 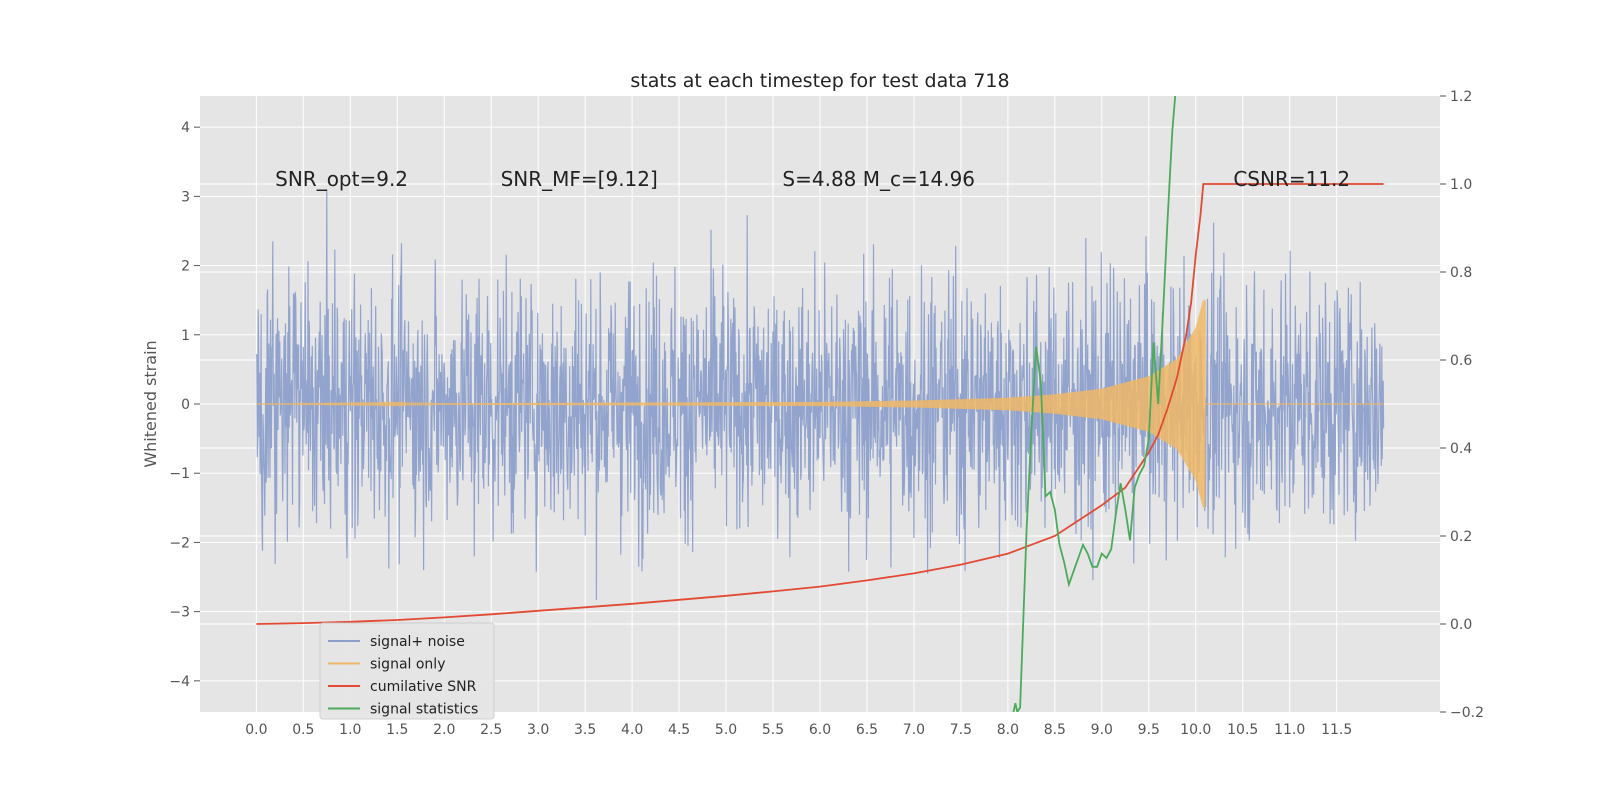 I want to click on x-tick-label: 1.0, so click(x=350, y=730).